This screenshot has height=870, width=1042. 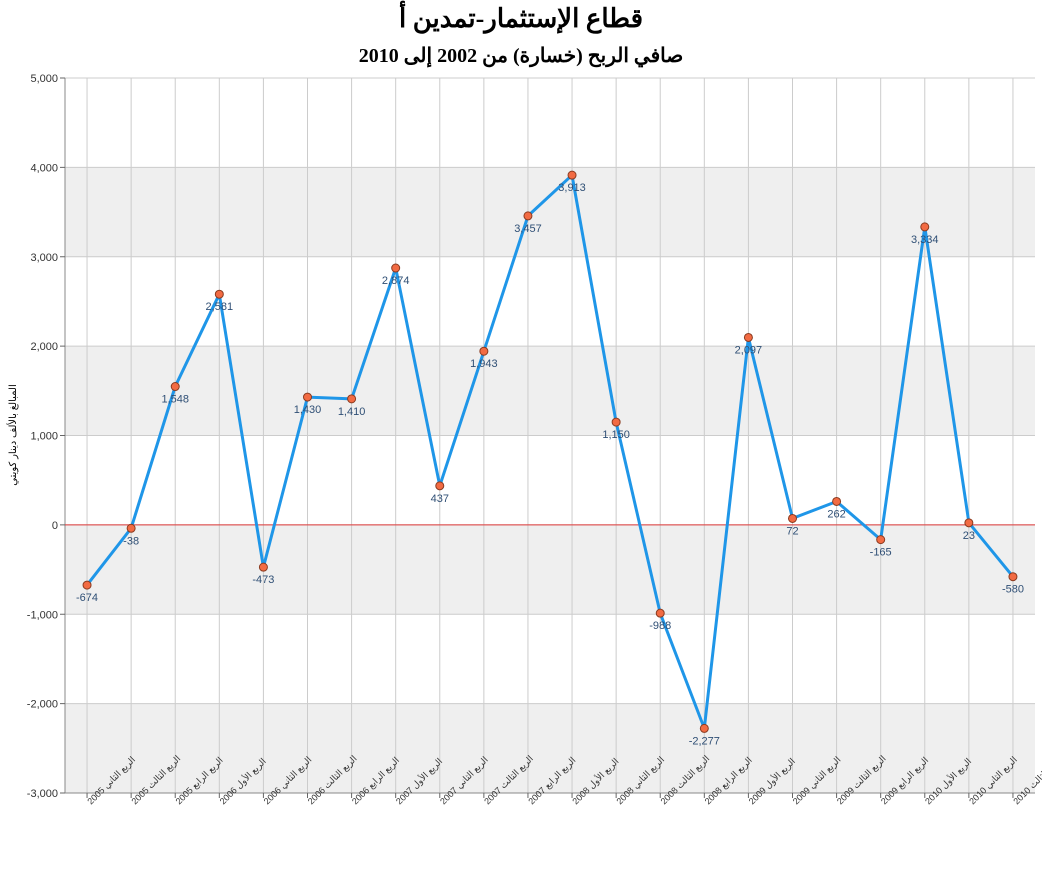 I want to click on y-tick-label: -3,000, so click(x=42, y=794).